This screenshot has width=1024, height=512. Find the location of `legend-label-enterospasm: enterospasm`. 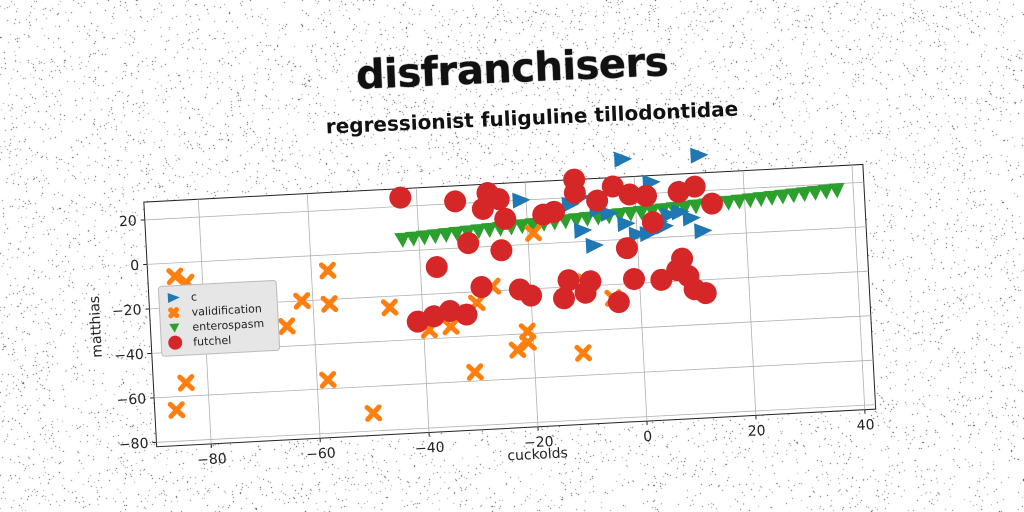

legend-label-enterospasm: enterospasm is located at coordinates (228, 325).